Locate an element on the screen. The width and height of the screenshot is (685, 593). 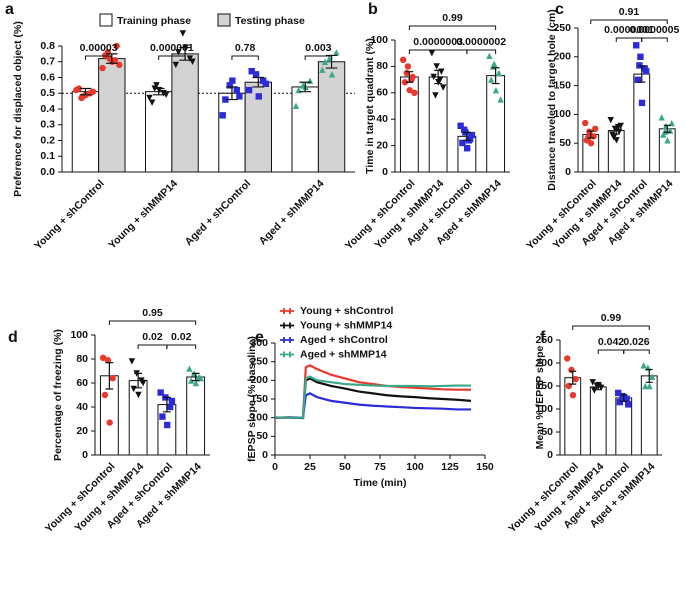
y-tick-label: 20 is located at coordinates (82, 431).